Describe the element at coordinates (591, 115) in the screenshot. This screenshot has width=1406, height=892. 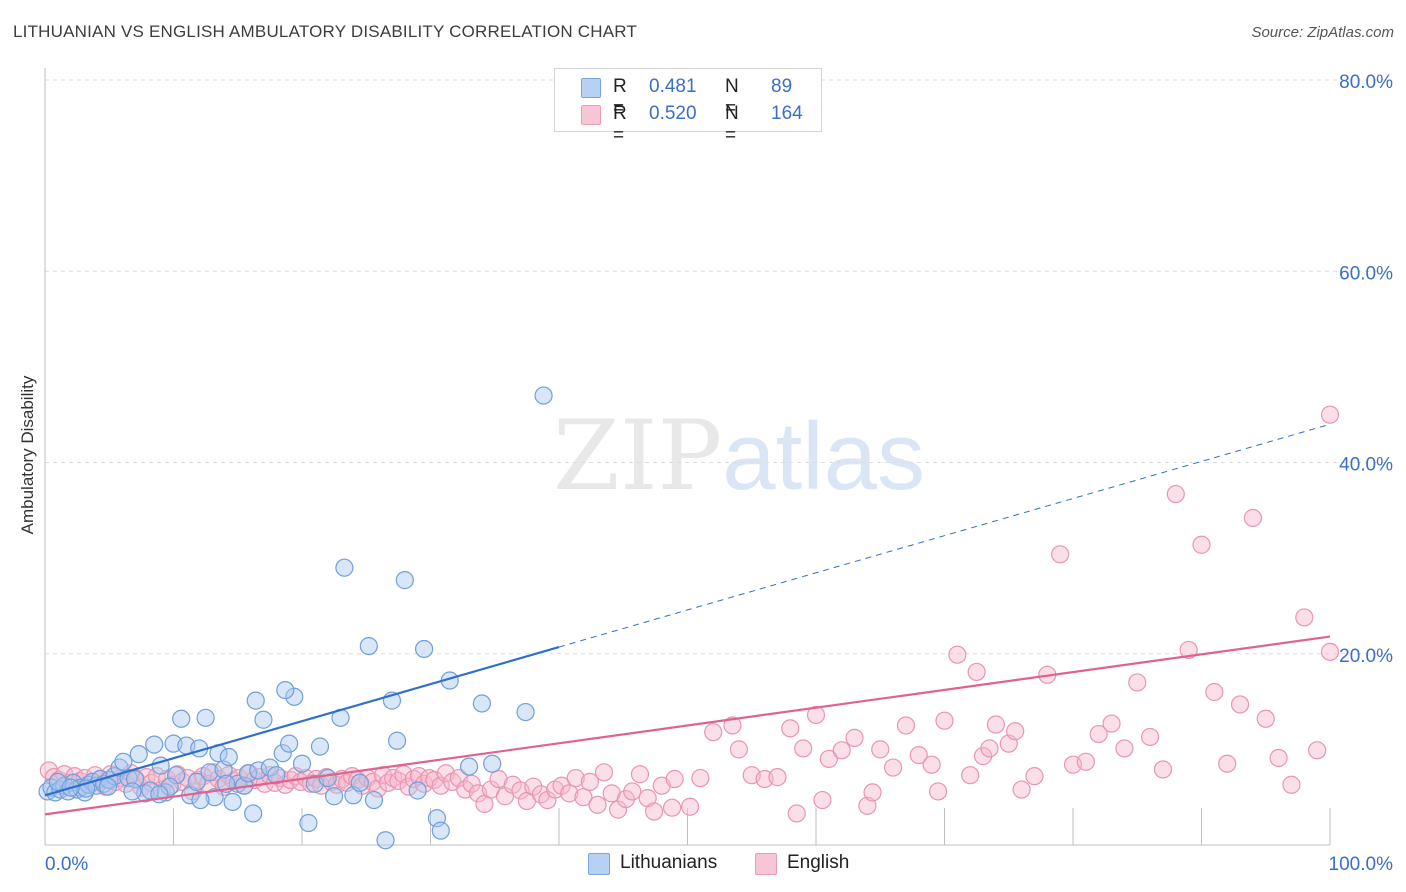
I see `legend-swatch-english` at that location.